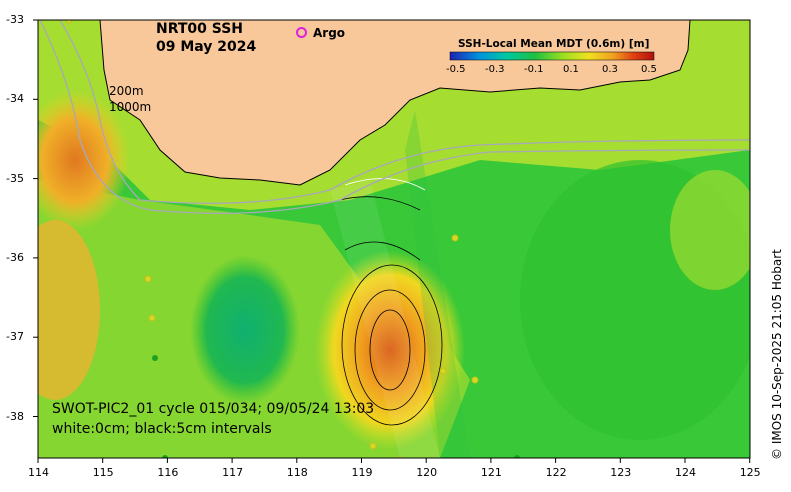 This screenshot has height=492, width=791. What do you see at coordinates (552, 56) in the screenshot?
I see `colorbar` at bounding box center [552, 56].